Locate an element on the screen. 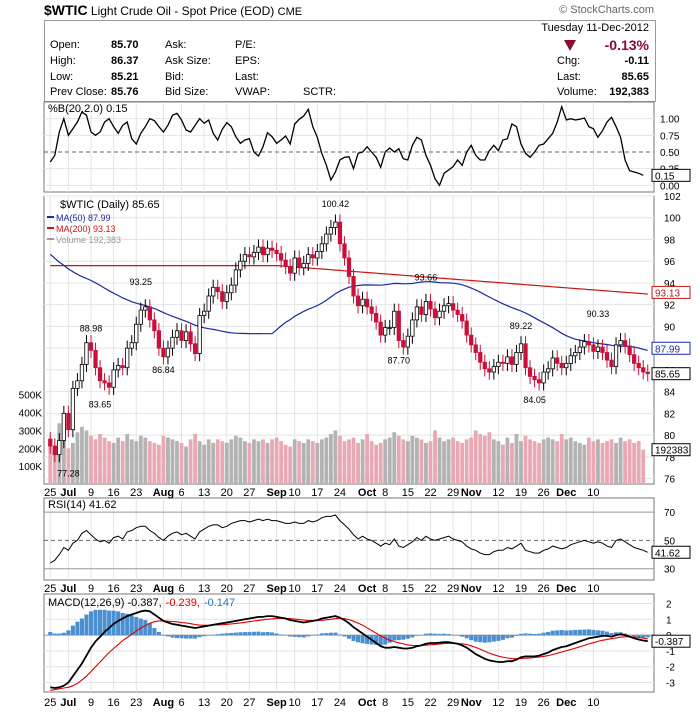  volume-tick: 200K is located at coordinates (31, 449).